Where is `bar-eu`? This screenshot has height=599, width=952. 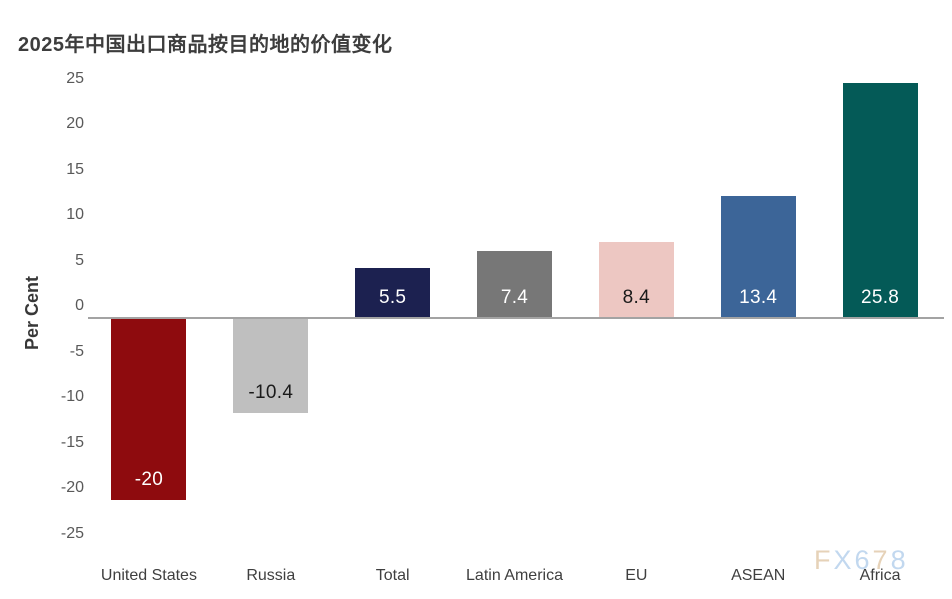 bar-eu is located at coordinates (636, 279).